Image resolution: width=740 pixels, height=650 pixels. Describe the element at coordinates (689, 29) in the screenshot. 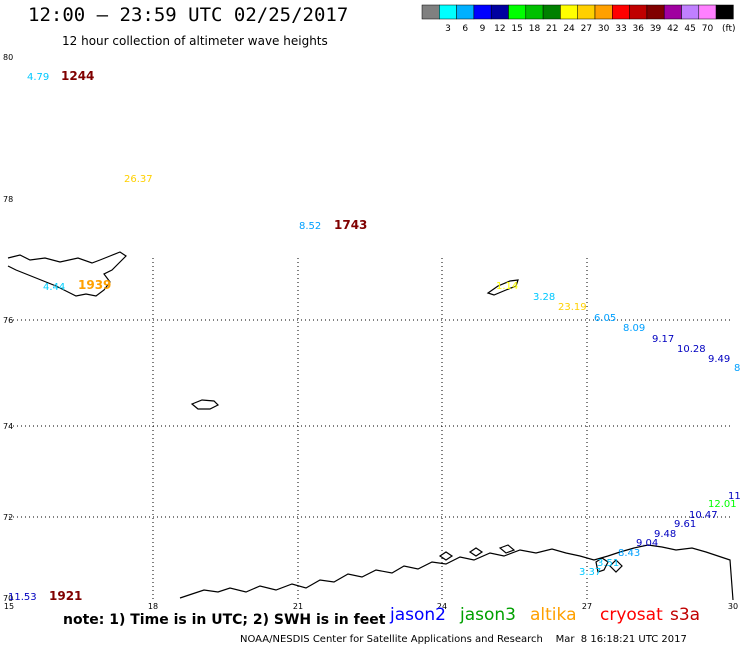

I see `legend-tick-label: 45` at that location.